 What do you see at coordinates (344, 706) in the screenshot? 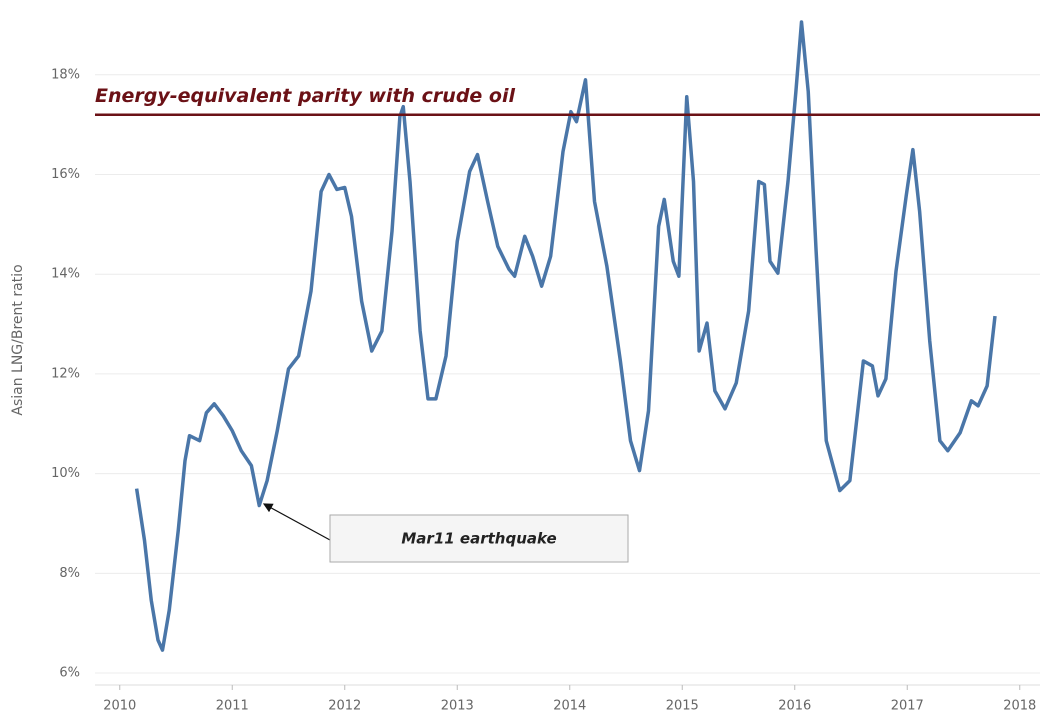
I see `x-tick-label: 2012` at bounding box center [344, 706].